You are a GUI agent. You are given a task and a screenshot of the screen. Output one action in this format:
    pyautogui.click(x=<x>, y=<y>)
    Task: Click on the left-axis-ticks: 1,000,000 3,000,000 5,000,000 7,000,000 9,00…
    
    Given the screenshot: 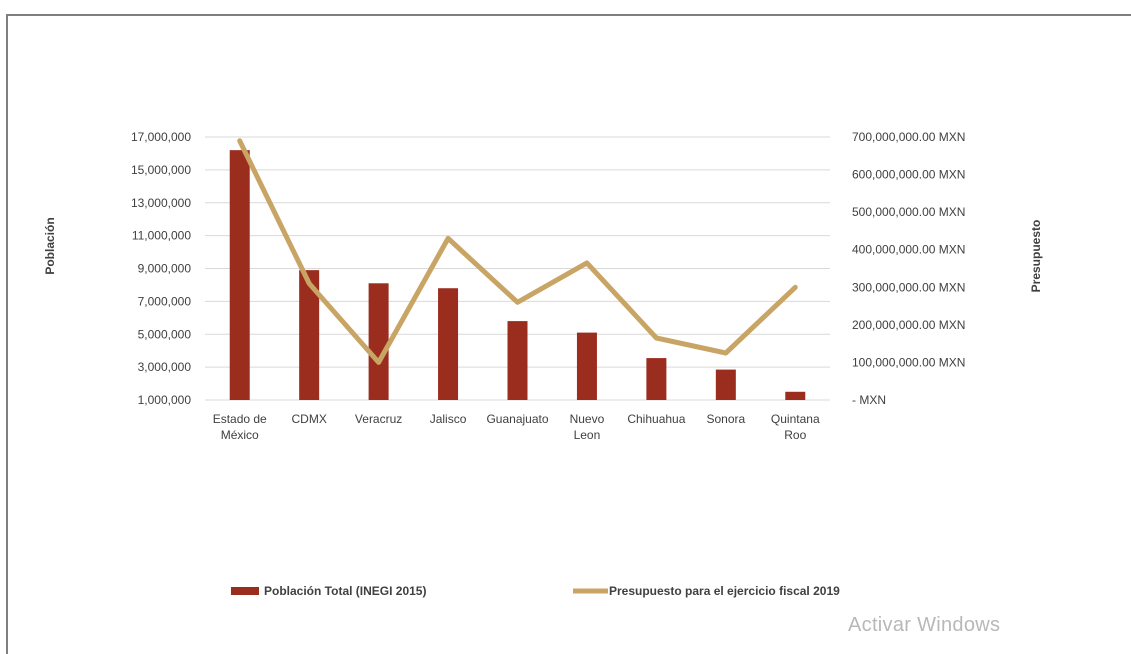 What is the action you would take?
    pyautogui.click(x=161, y=268)
    